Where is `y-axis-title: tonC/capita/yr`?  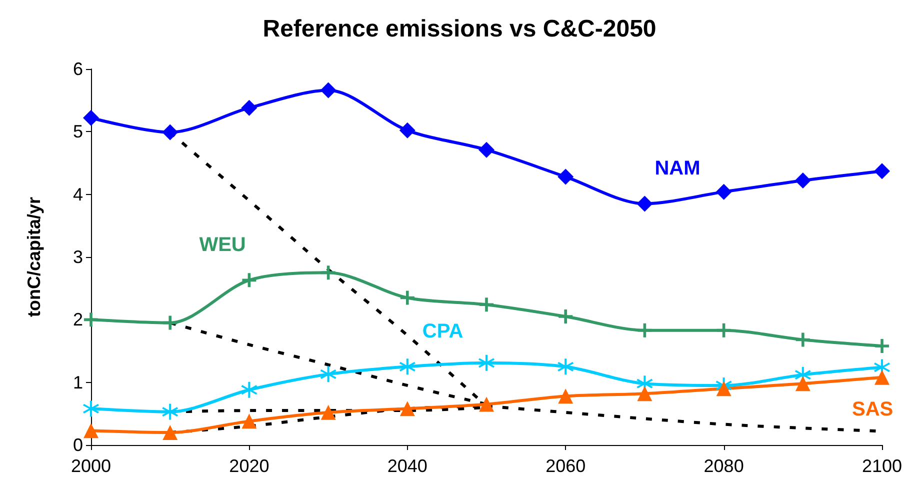 y-axis-title: tonC/capita/yr is located at coordinates (34, 257).